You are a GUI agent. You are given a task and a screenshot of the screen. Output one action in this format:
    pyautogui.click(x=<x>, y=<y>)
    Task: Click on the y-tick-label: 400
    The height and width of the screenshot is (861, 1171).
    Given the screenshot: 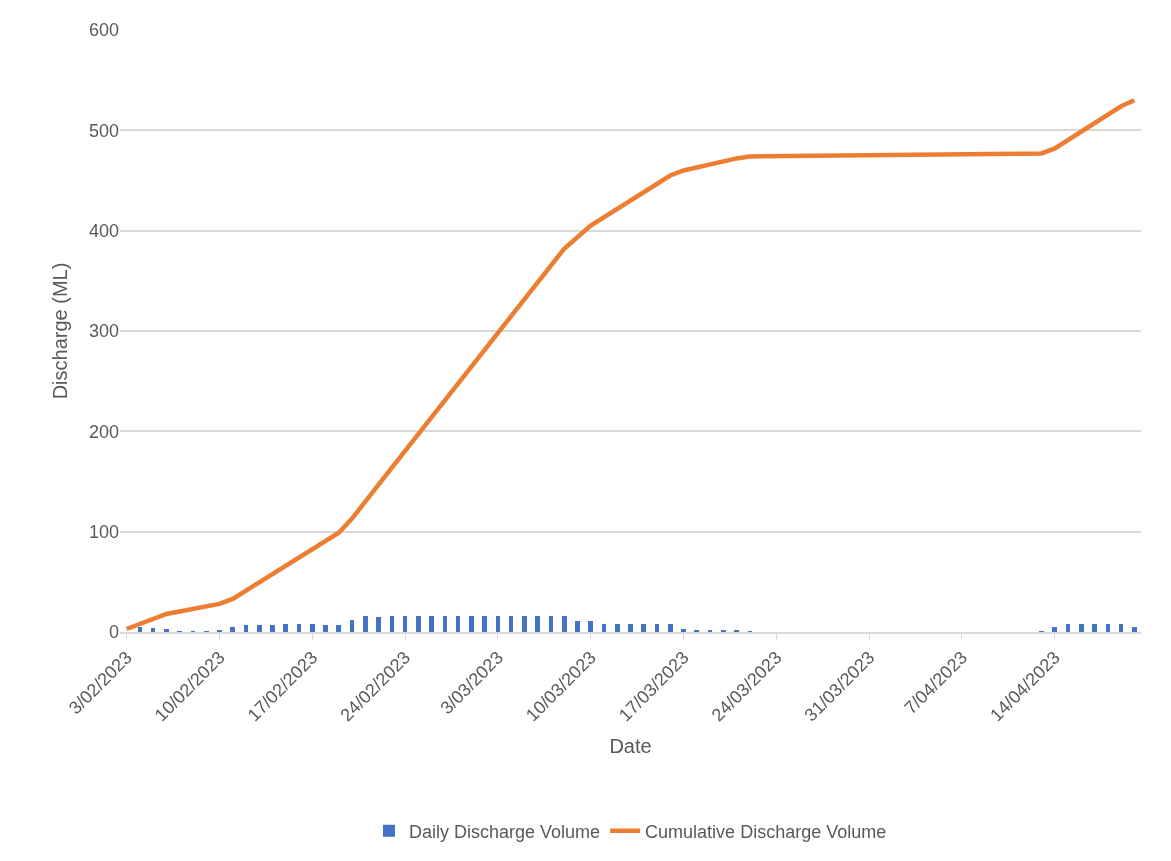 What is the action you would take?
    pyautogui.click(x=103, y=230)
    